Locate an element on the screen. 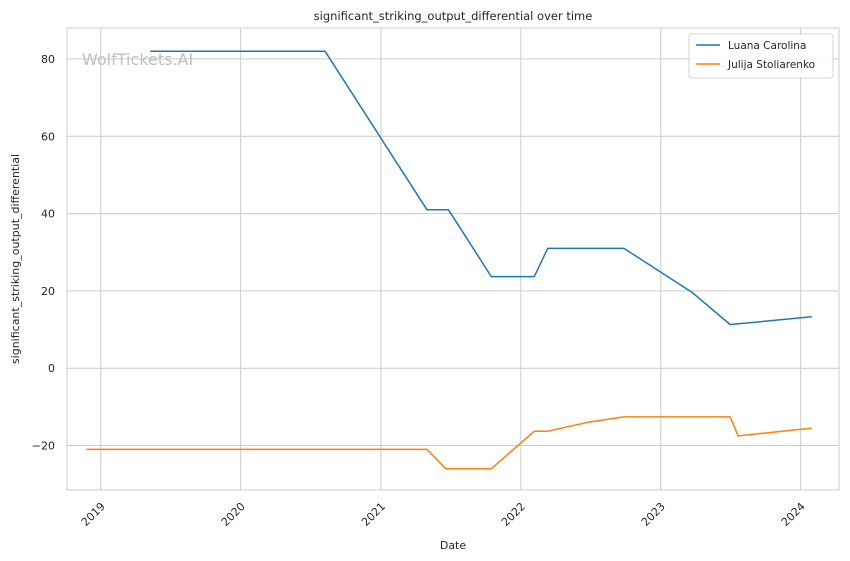 The height and width of the screenshot is (561, 850). legend: Luana Carolina Julija Stoliarenko is located at coordinates (761, 56).